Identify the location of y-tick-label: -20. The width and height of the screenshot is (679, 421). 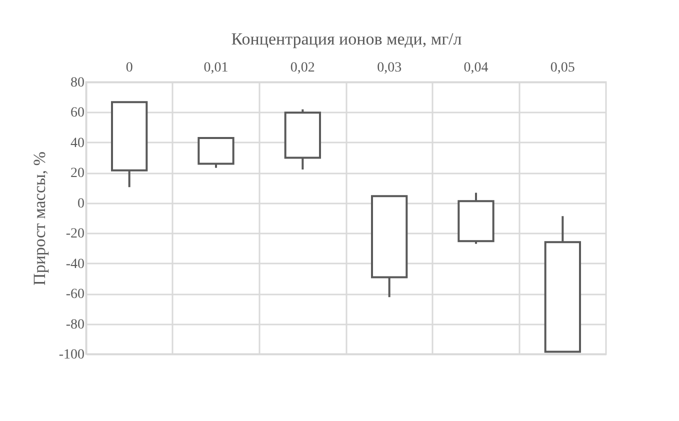
(75, 234).